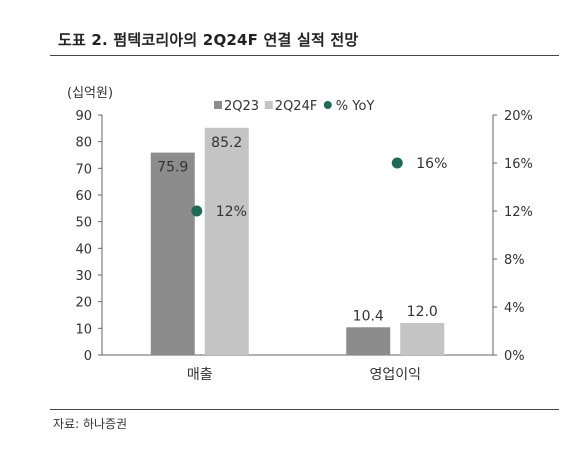 The width and height of the screenshot is (581, 473). What do you see at coordinates (514, 260) in the screenshot?
I see `y2-axis-tick-label: 8%` at bounding box center [514, 260].